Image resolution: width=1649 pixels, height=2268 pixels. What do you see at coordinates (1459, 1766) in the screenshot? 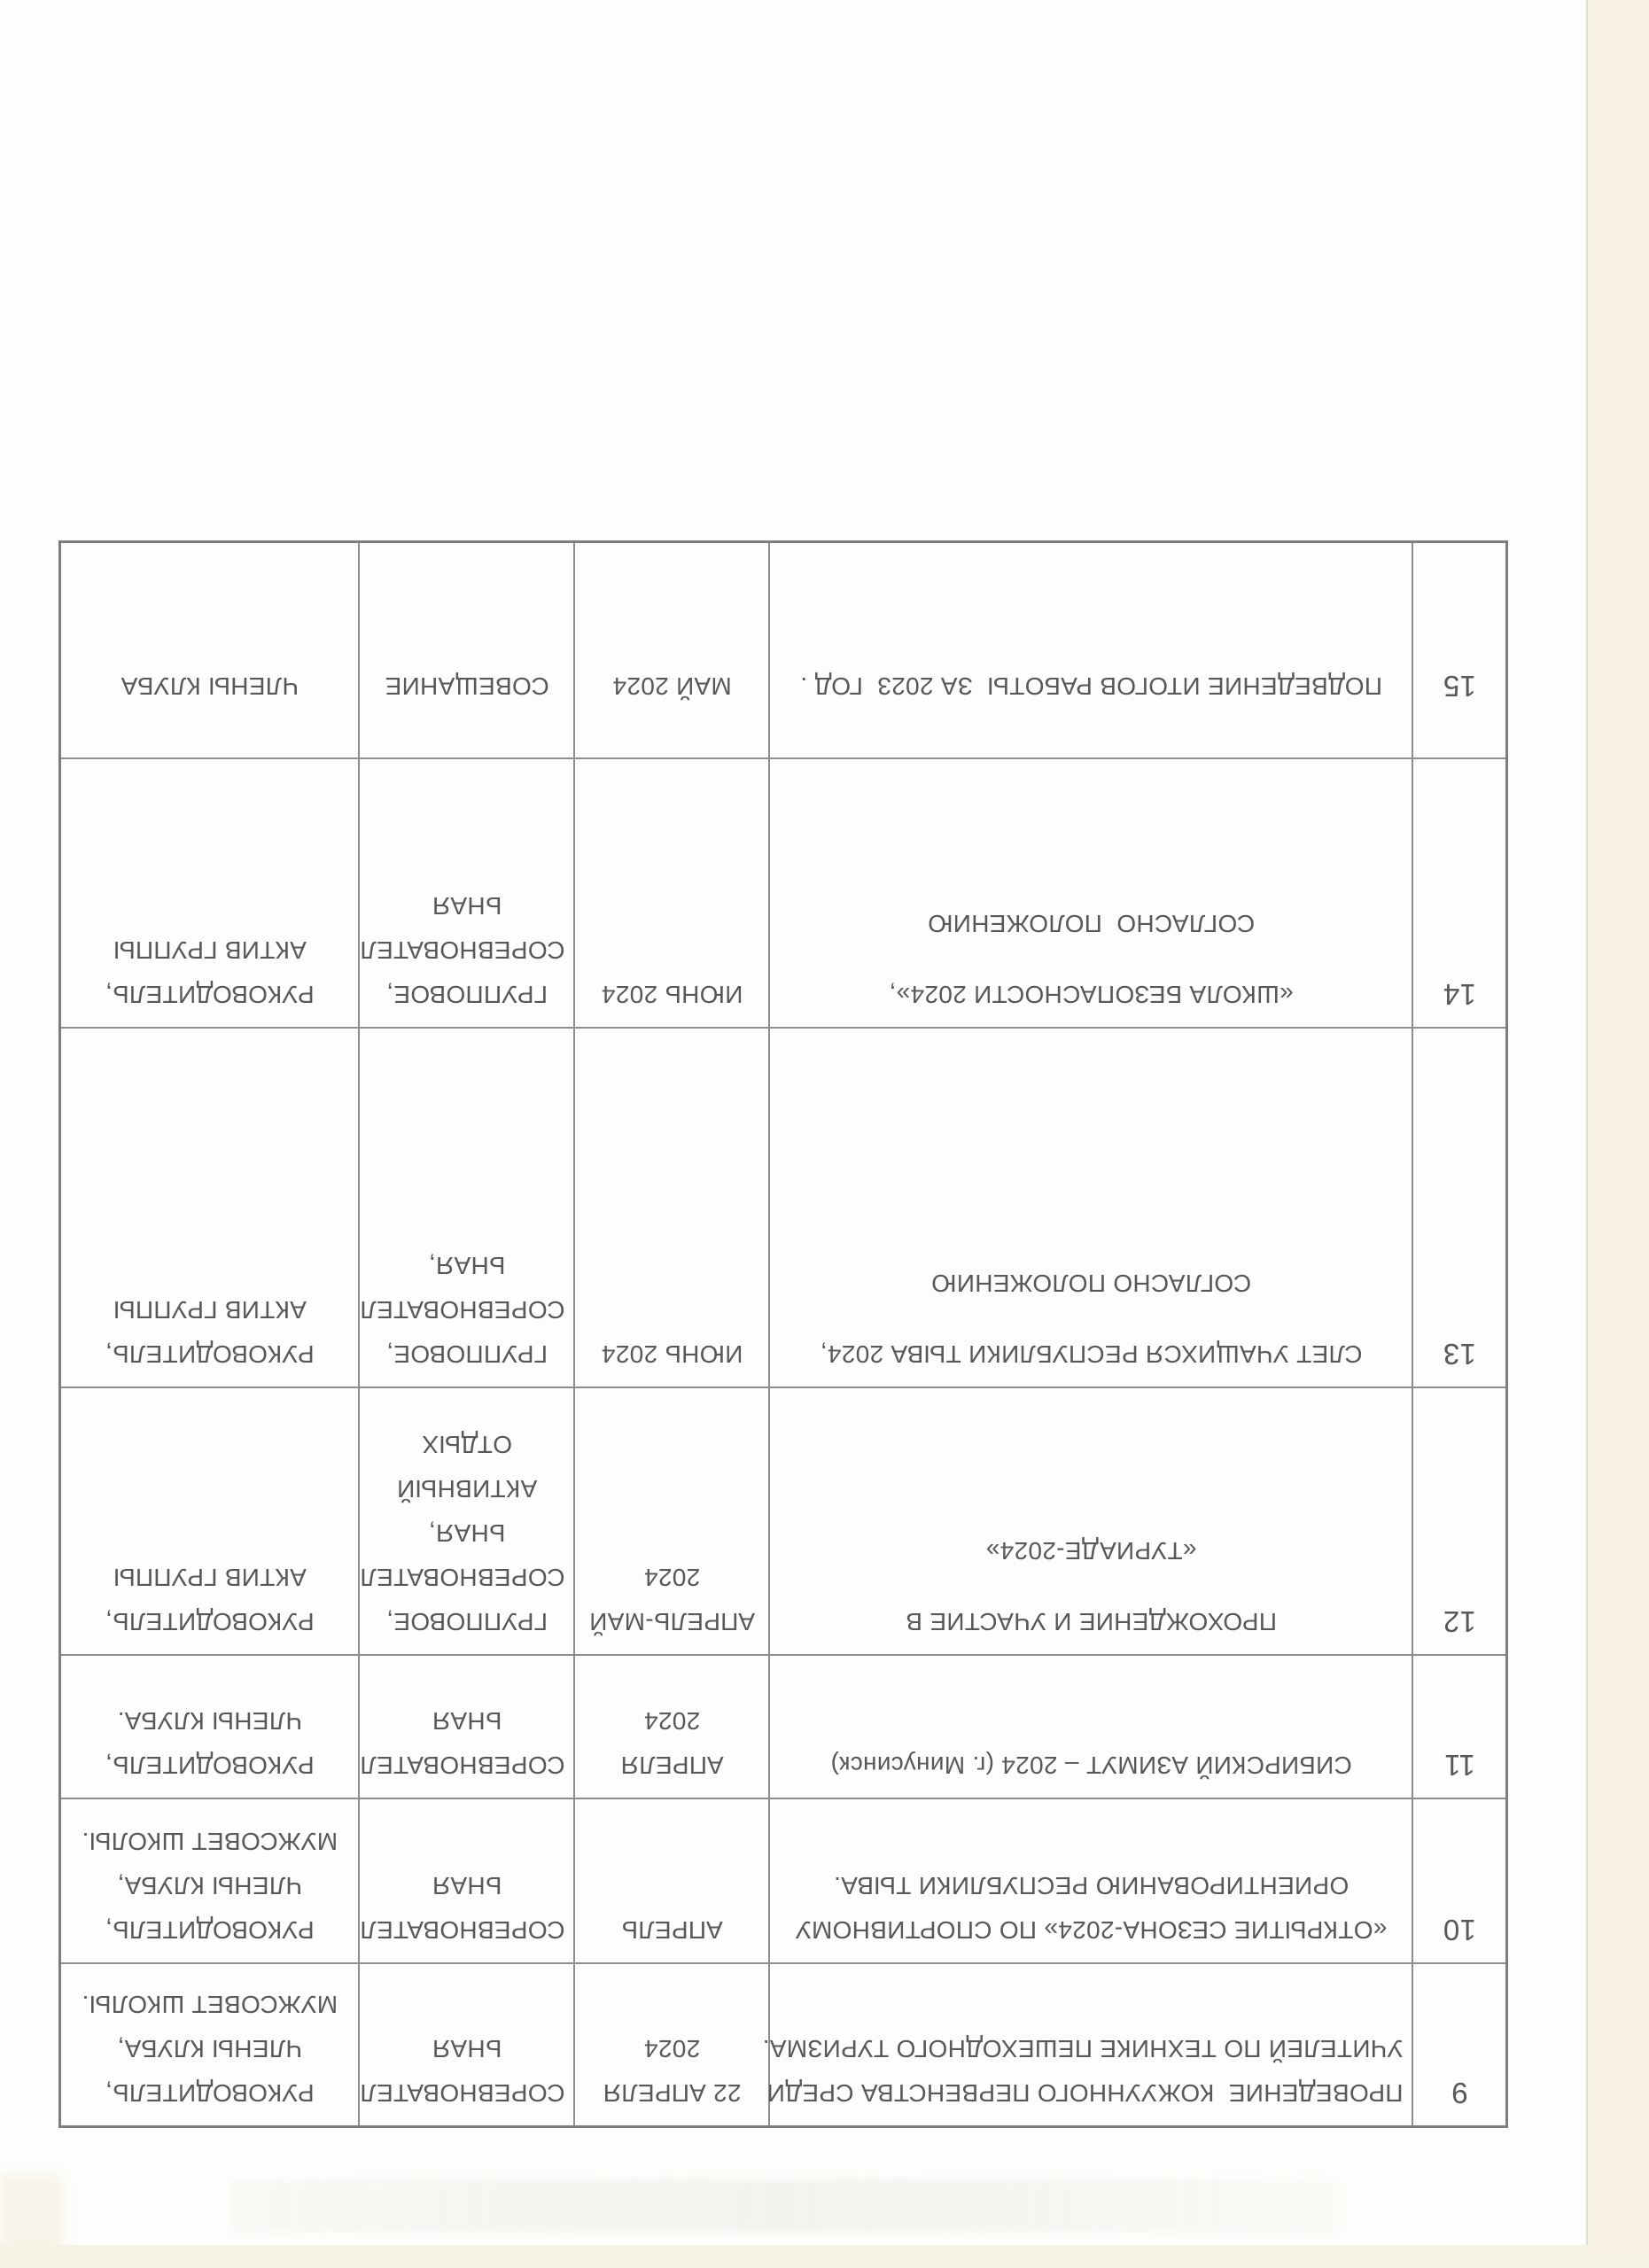
I see `cell-line: 11` at bounding box center [1459, 1766].